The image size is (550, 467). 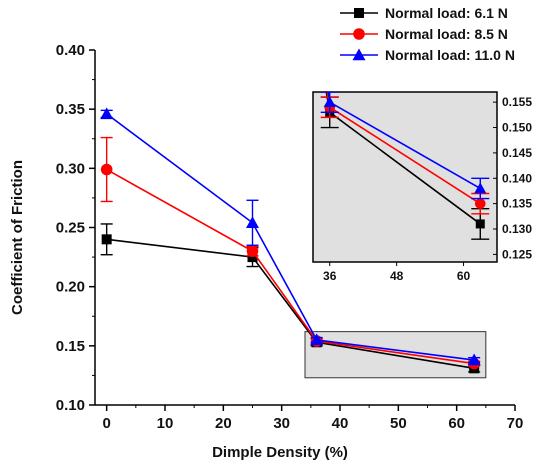 What do you see at coordinates (517, 178) in the screenshot?
I see `inset-y-tick-label: 0.140` at bounding box center [517, 178].